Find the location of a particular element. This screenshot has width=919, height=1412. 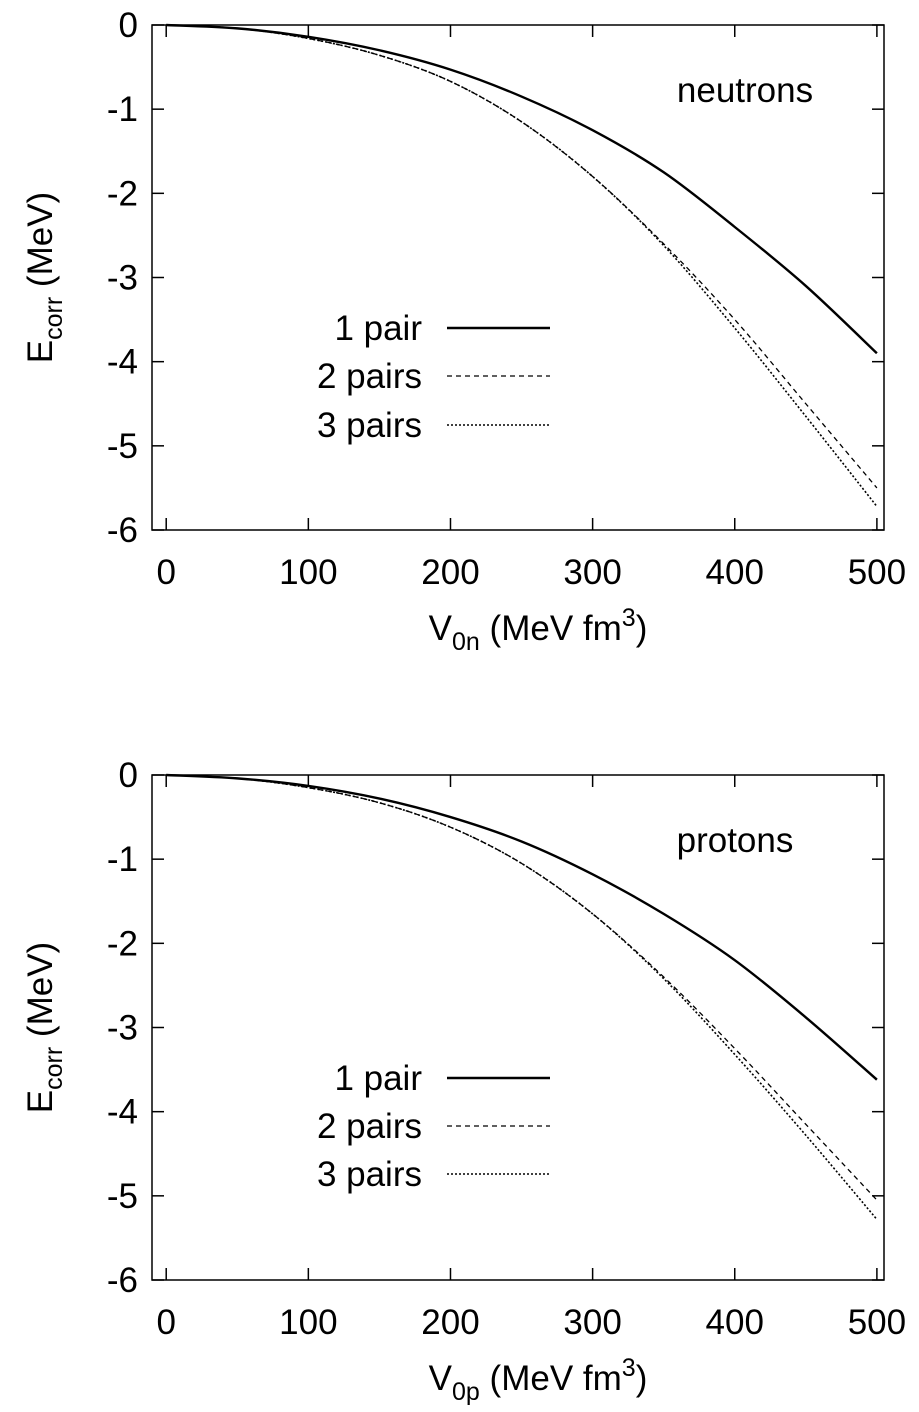

chart-annotation: protons is located at coordinates (735, 840).